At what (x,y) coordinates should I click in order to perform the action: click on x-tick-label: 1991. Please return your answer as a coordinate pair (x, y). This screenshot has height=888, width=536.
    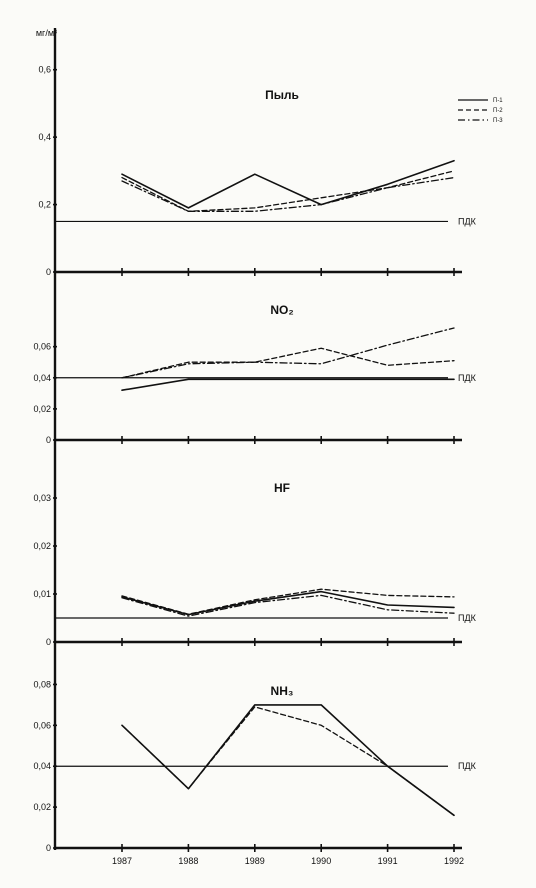
    Looking at the image, I should click on (388, 861).